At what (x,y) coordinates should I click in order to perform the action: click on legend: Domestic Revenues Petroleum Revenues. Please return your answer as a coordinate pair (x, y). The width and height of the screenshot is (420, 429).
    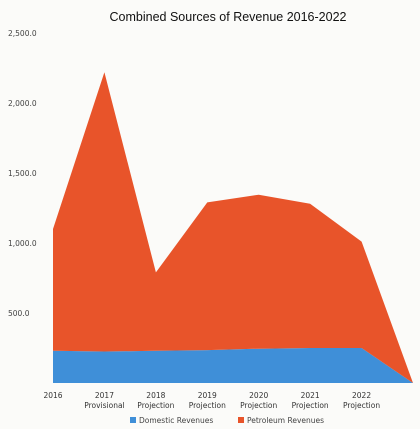
    Looking at the image, I should click on (227, 420).